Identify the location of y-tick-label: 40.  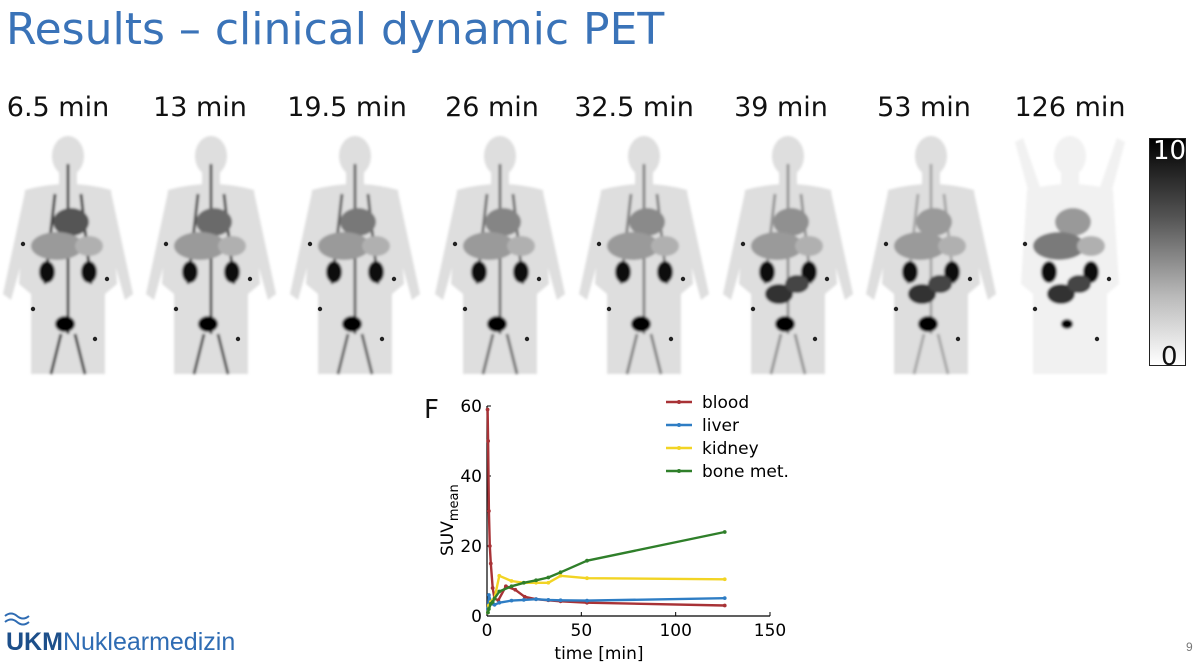
(471, 477).